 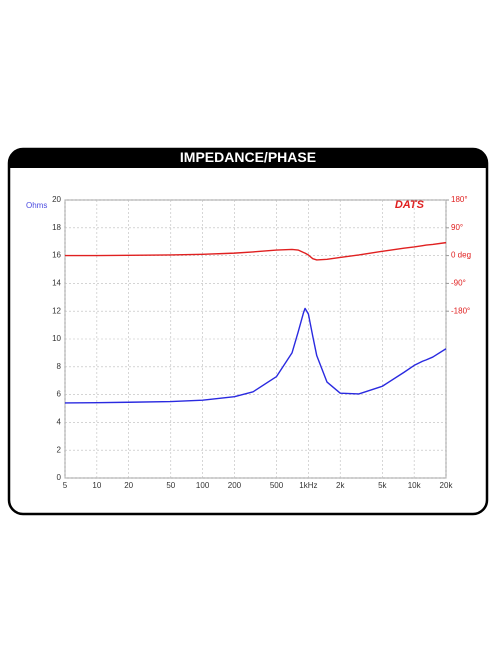 I want to click on x-tick-label: 20, so click(x=128, y=485).